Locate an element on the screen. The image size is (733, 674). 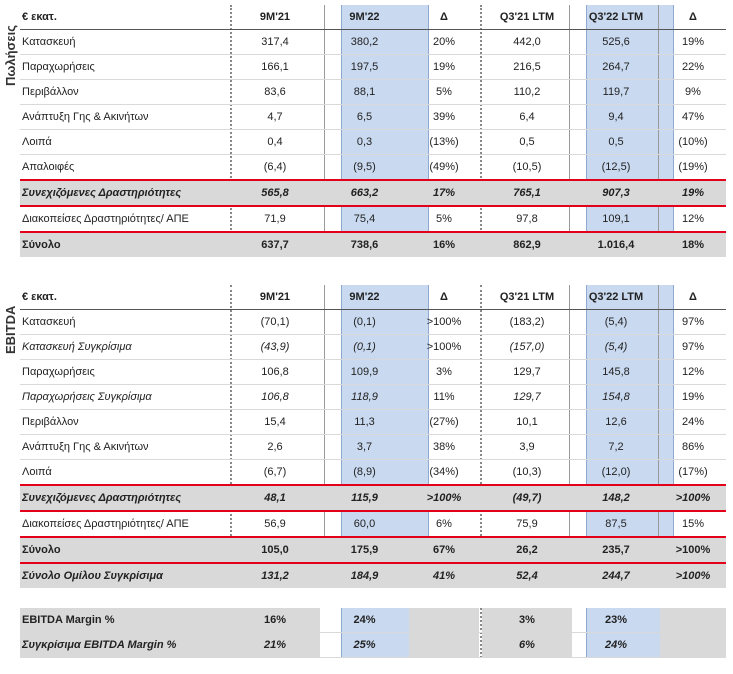
cell: (5,4) is located at coordinates (616, 322).